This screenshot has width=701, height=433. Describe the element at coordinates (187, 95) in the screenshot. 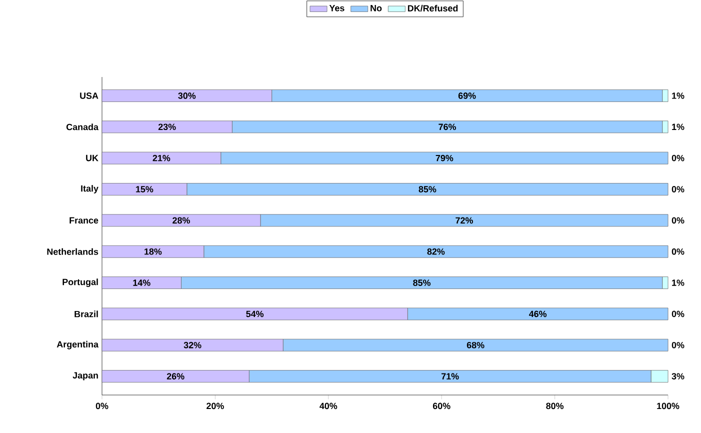

I see `data-label: 30%` at that location.